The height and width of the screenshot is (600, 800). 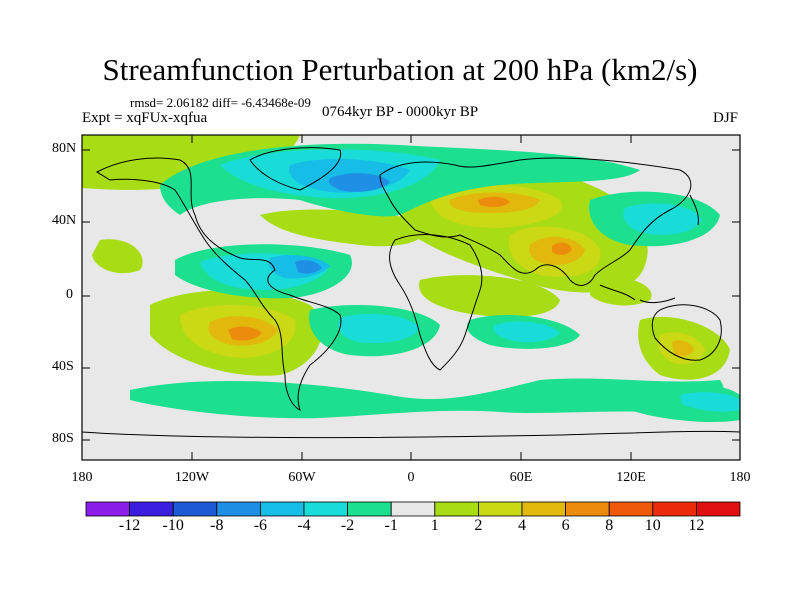 What do you see at coordinates (391, 525) in the screenshot?
I see `colorbar-label: -1` at bounding box center [391, 525].